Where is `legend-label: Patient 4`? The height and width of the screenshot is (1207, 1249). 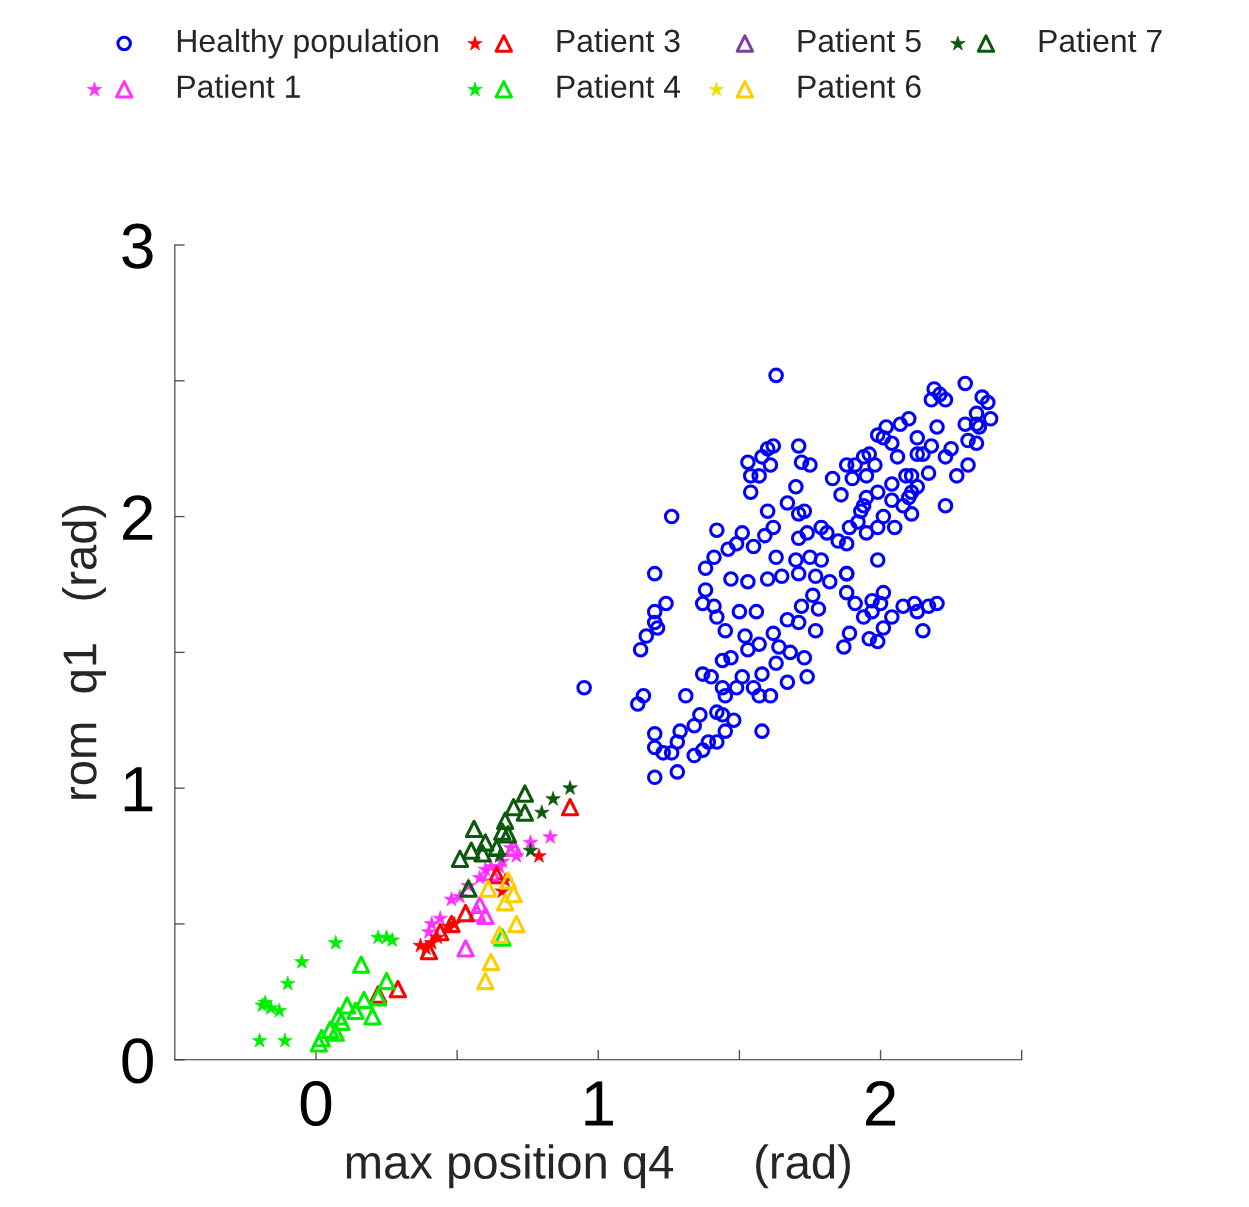 legend-label: Patient 4 is located at coordinates (619, 86).